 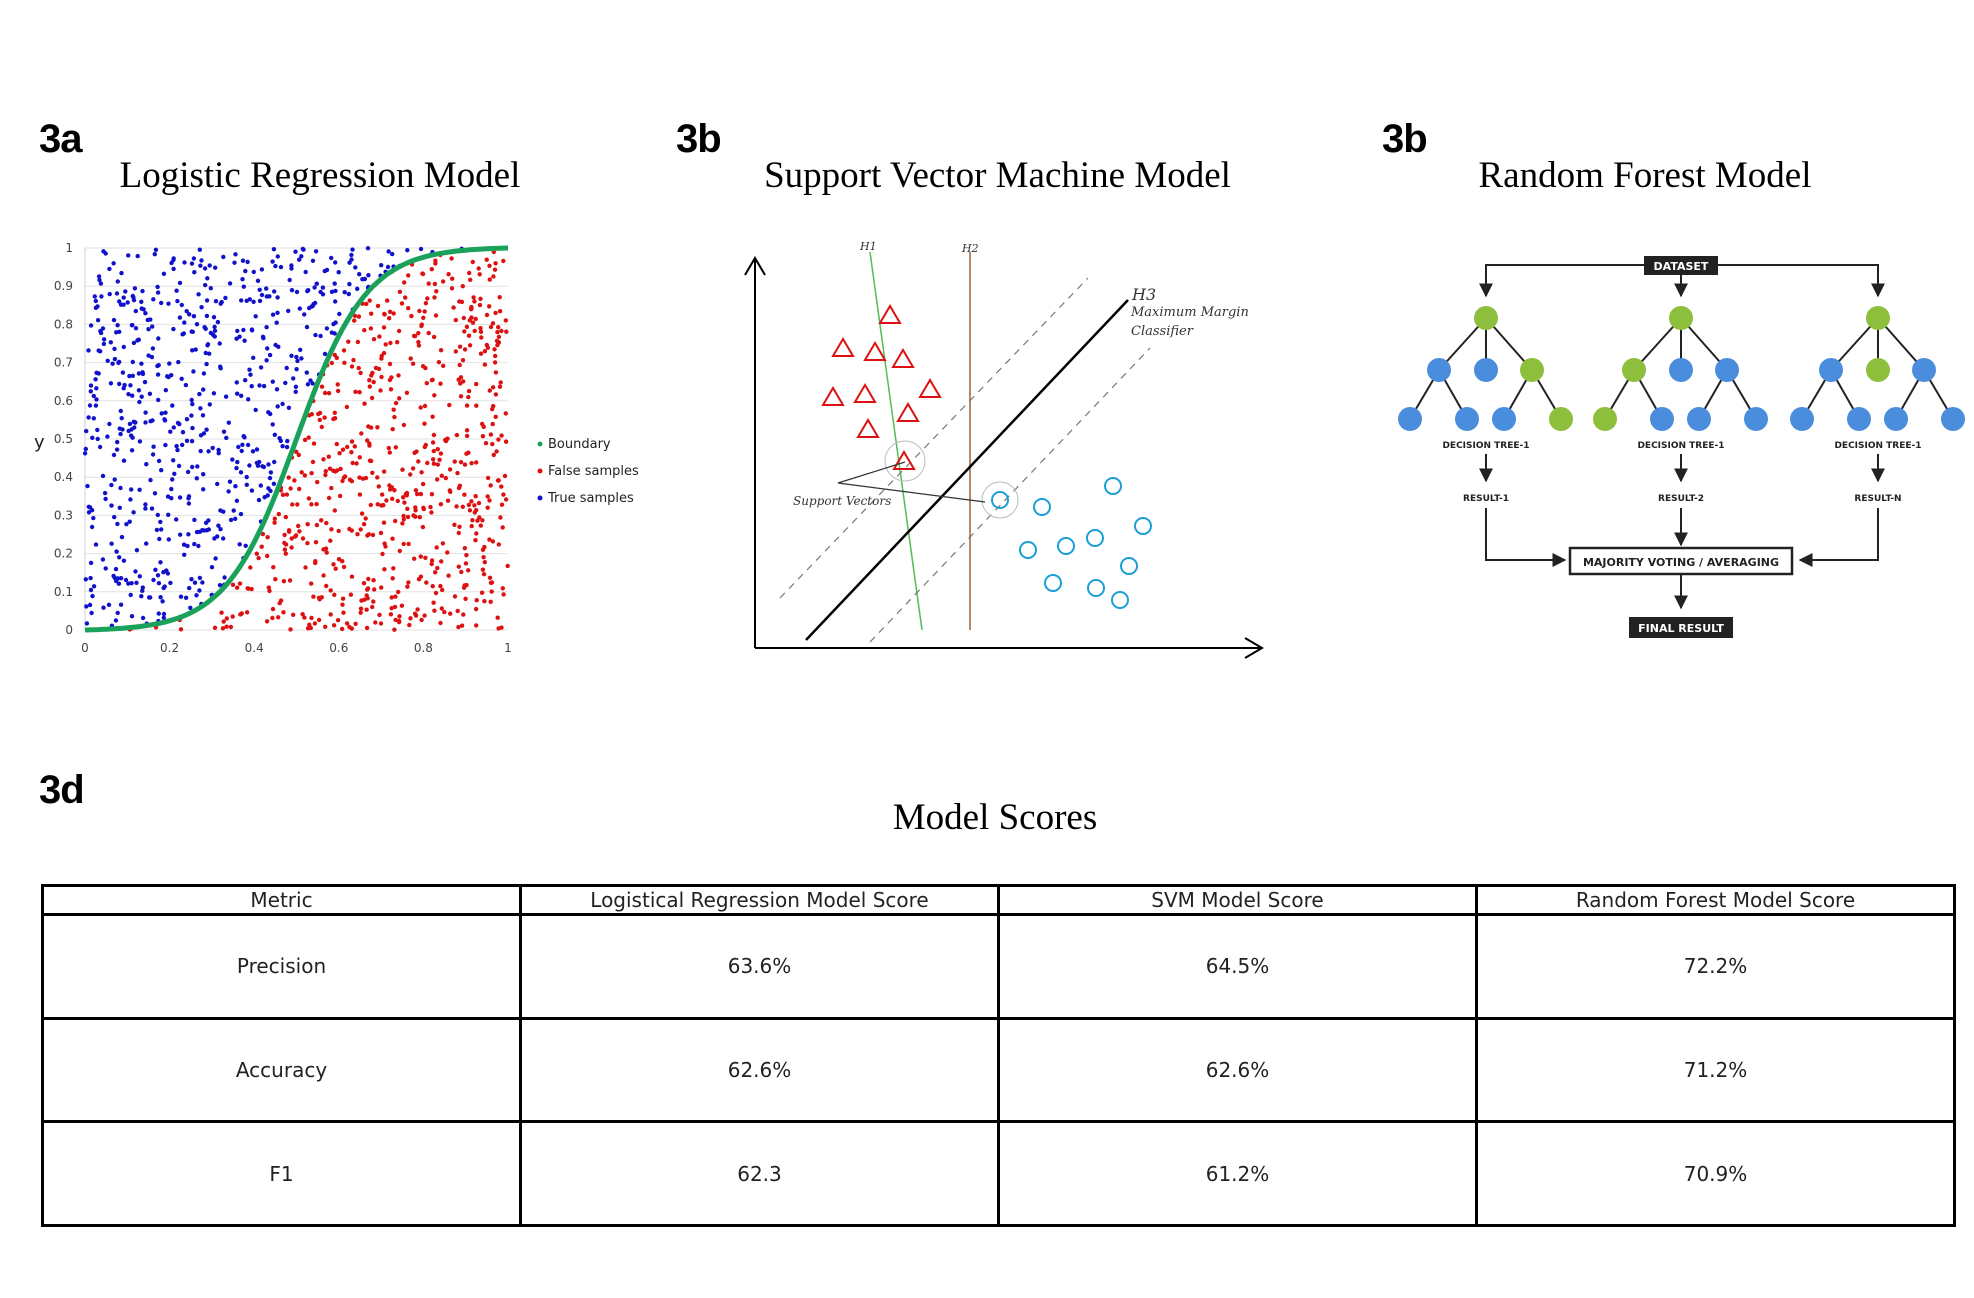 I want to click on circle-point, so click(x=1066, y=546).